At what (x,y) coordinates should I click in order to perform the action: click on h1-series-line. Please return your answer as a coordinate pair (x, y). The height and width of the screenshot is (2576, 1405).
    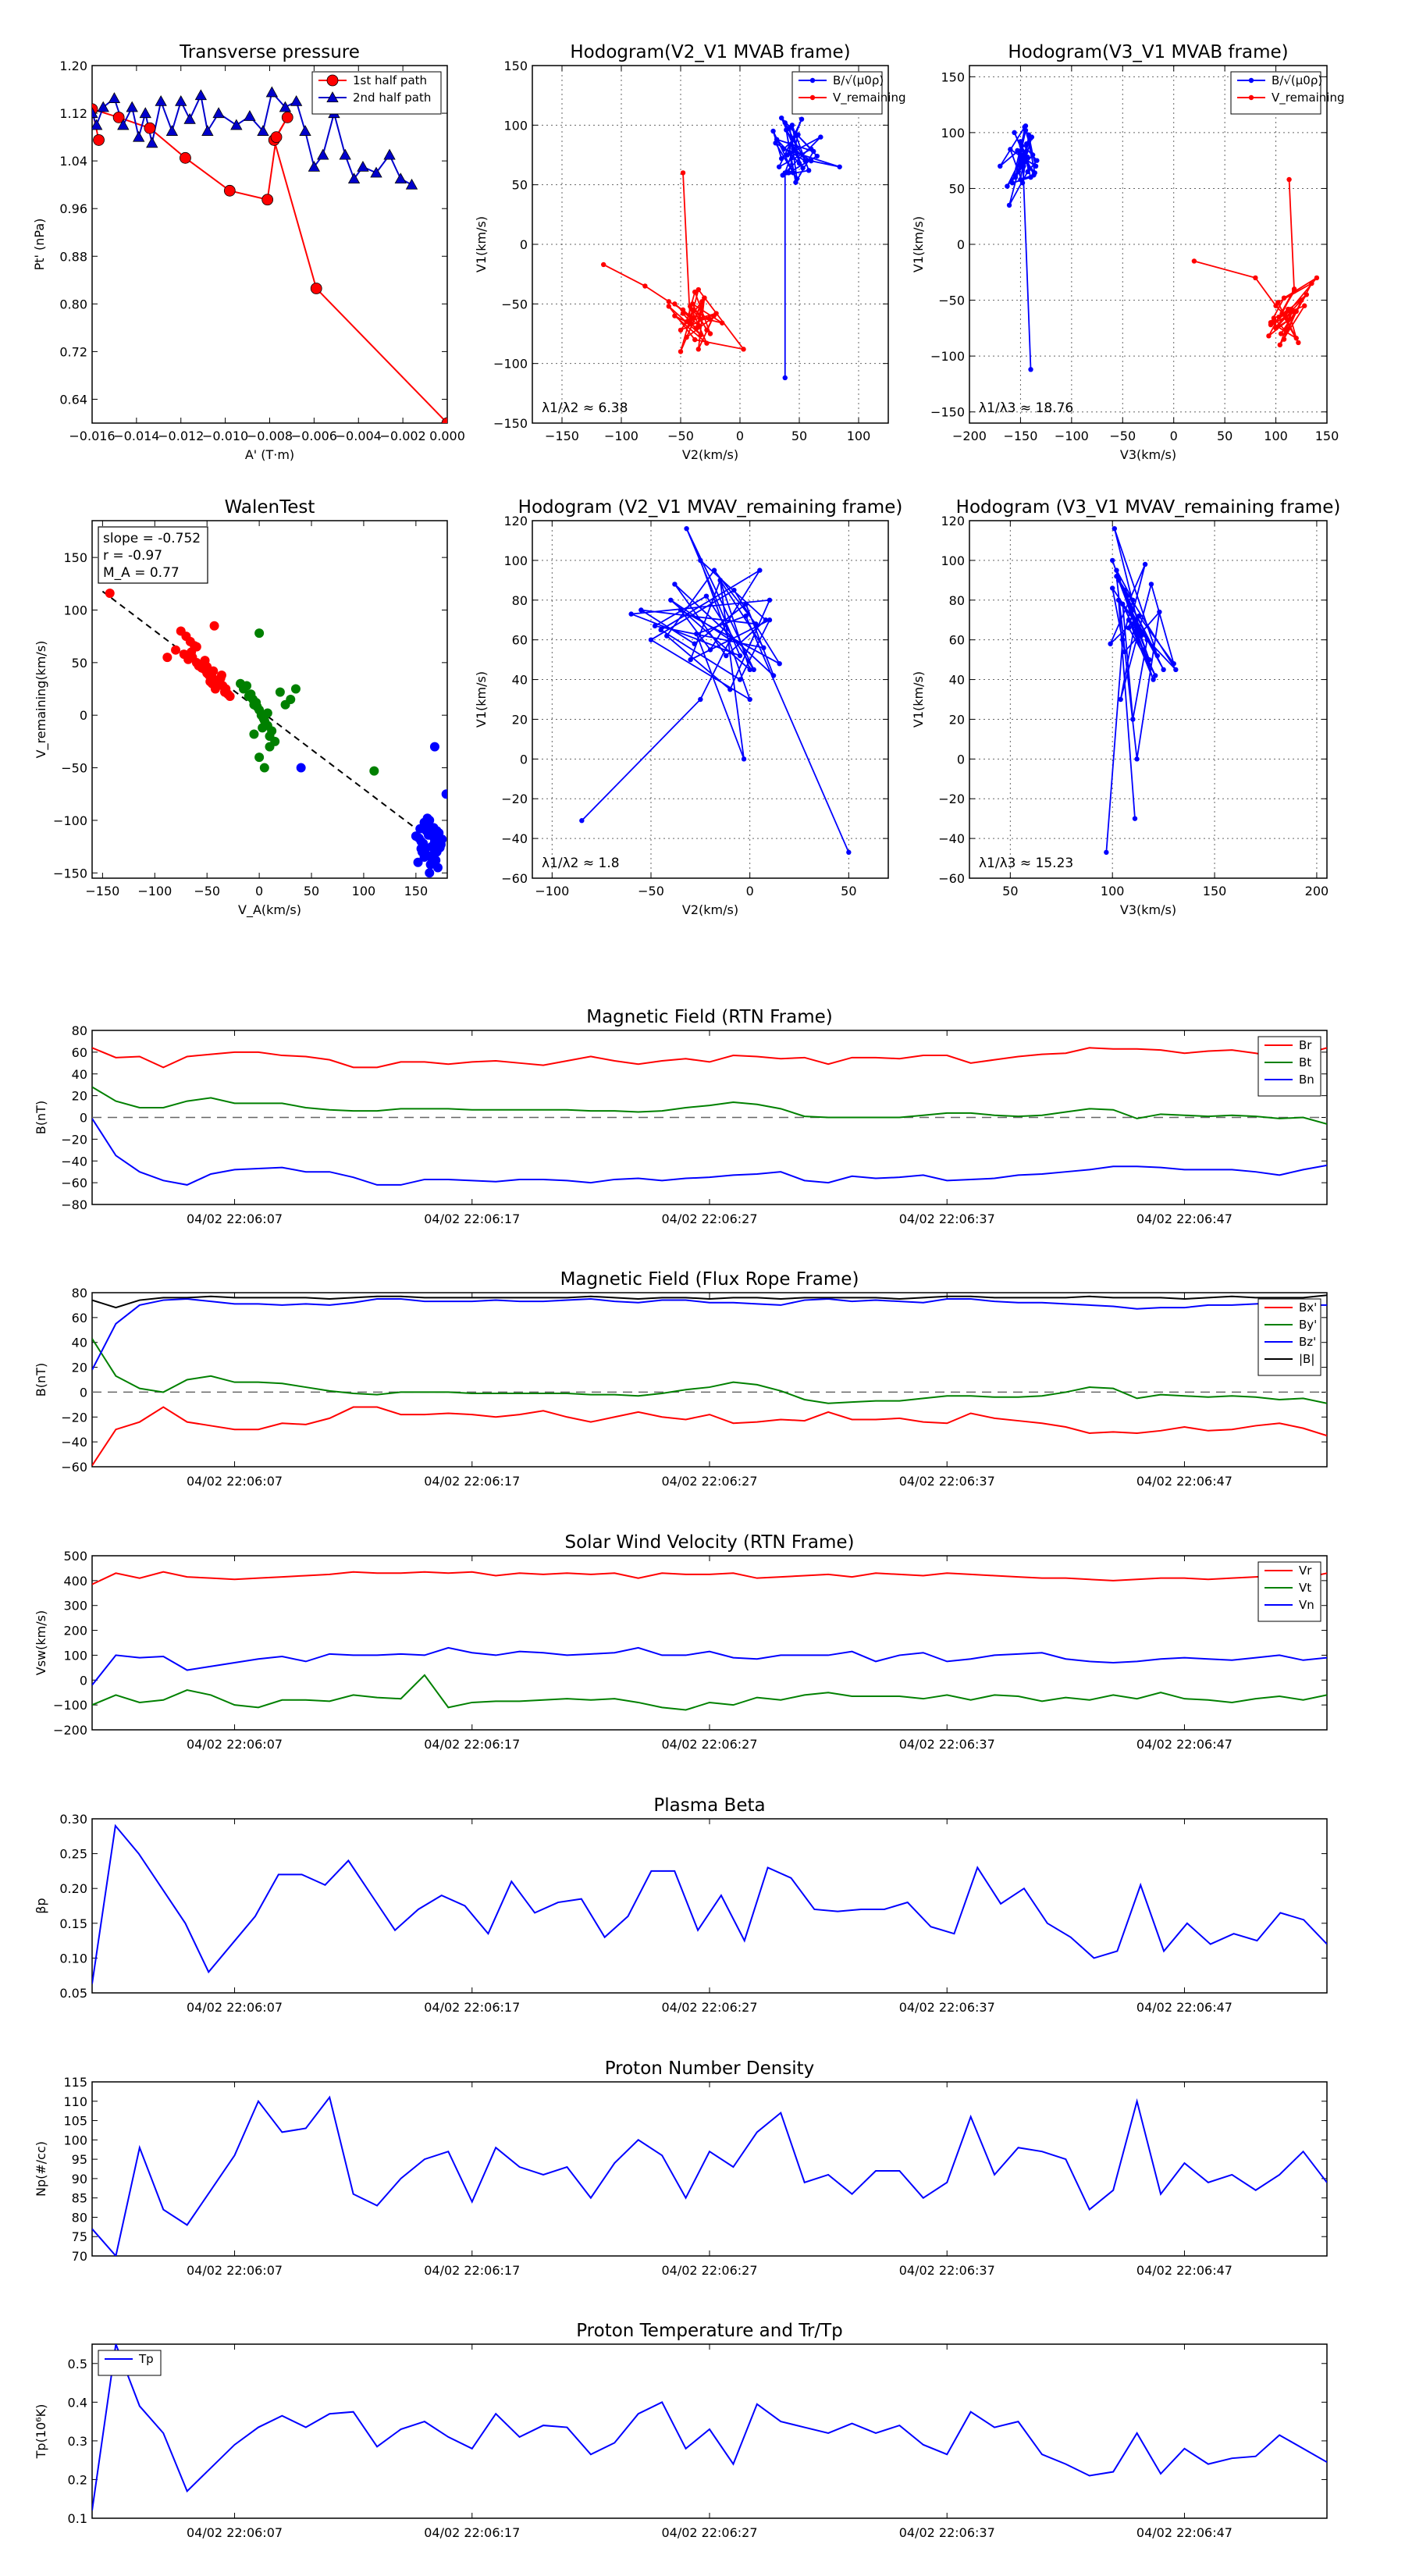
    Looking at the image, I should click on (674, 262).